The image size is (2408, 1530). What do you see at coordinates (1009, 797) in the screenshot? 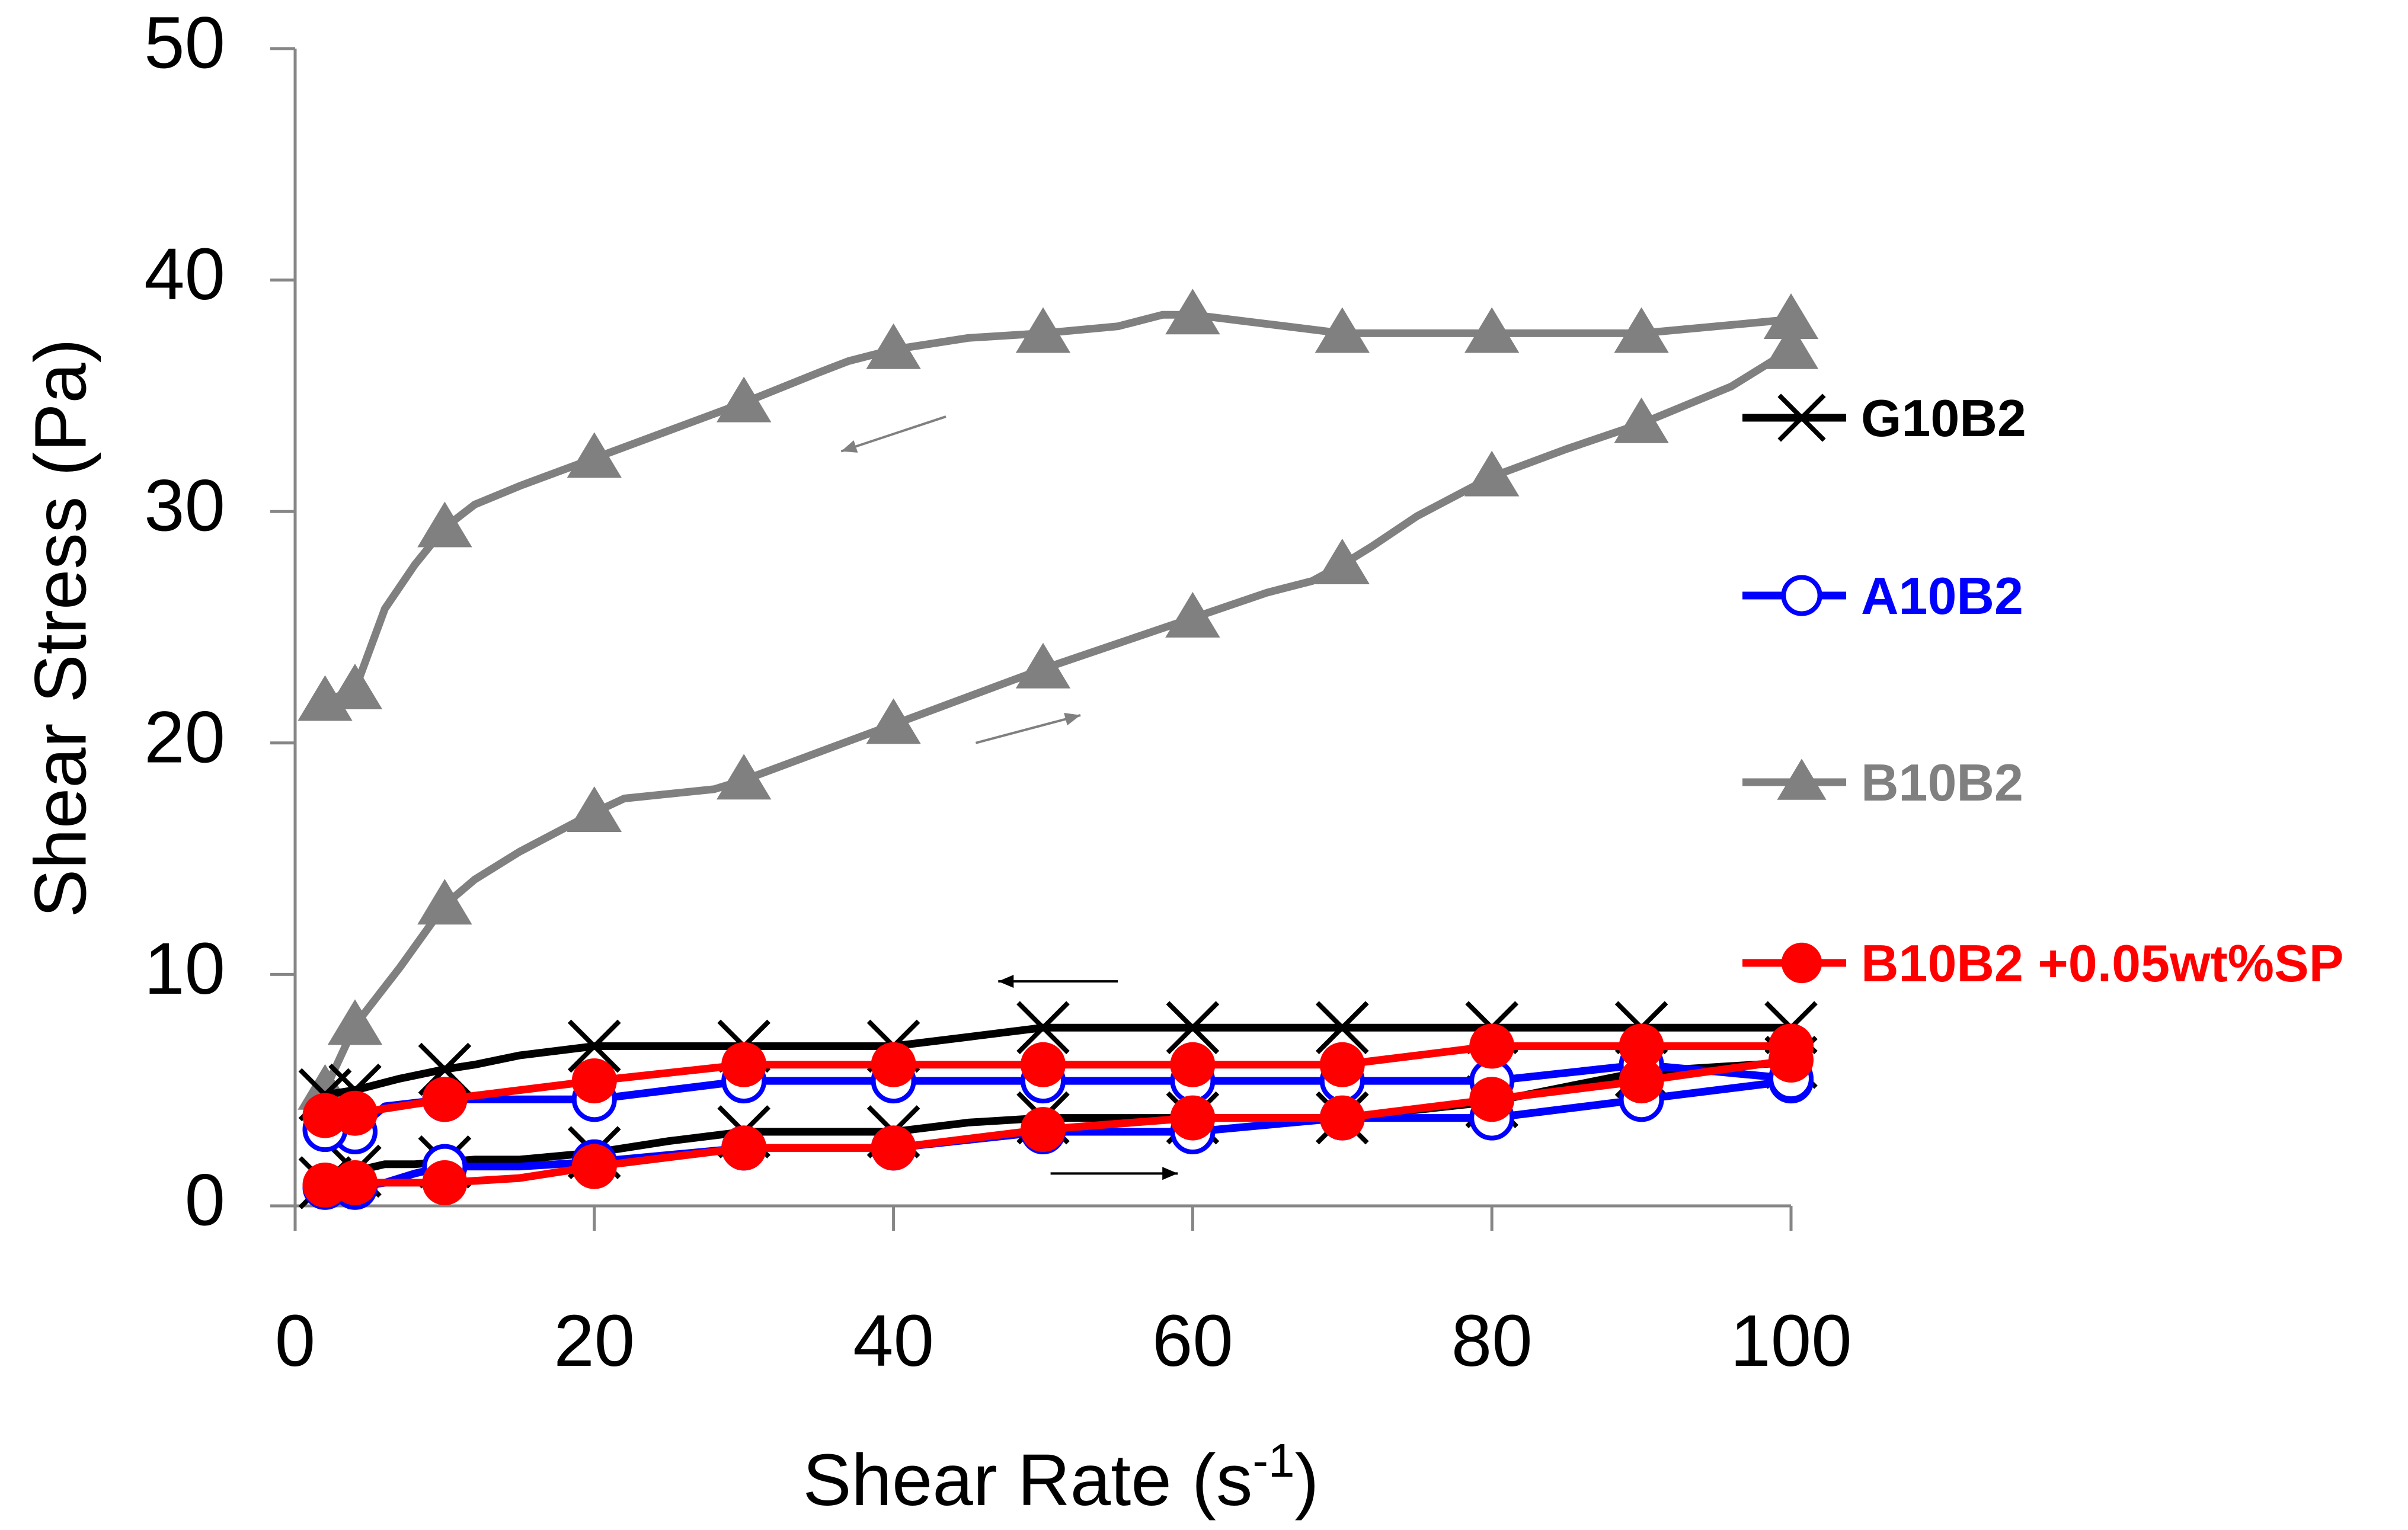
I see `annotations` at bounding box center [1009, 797].